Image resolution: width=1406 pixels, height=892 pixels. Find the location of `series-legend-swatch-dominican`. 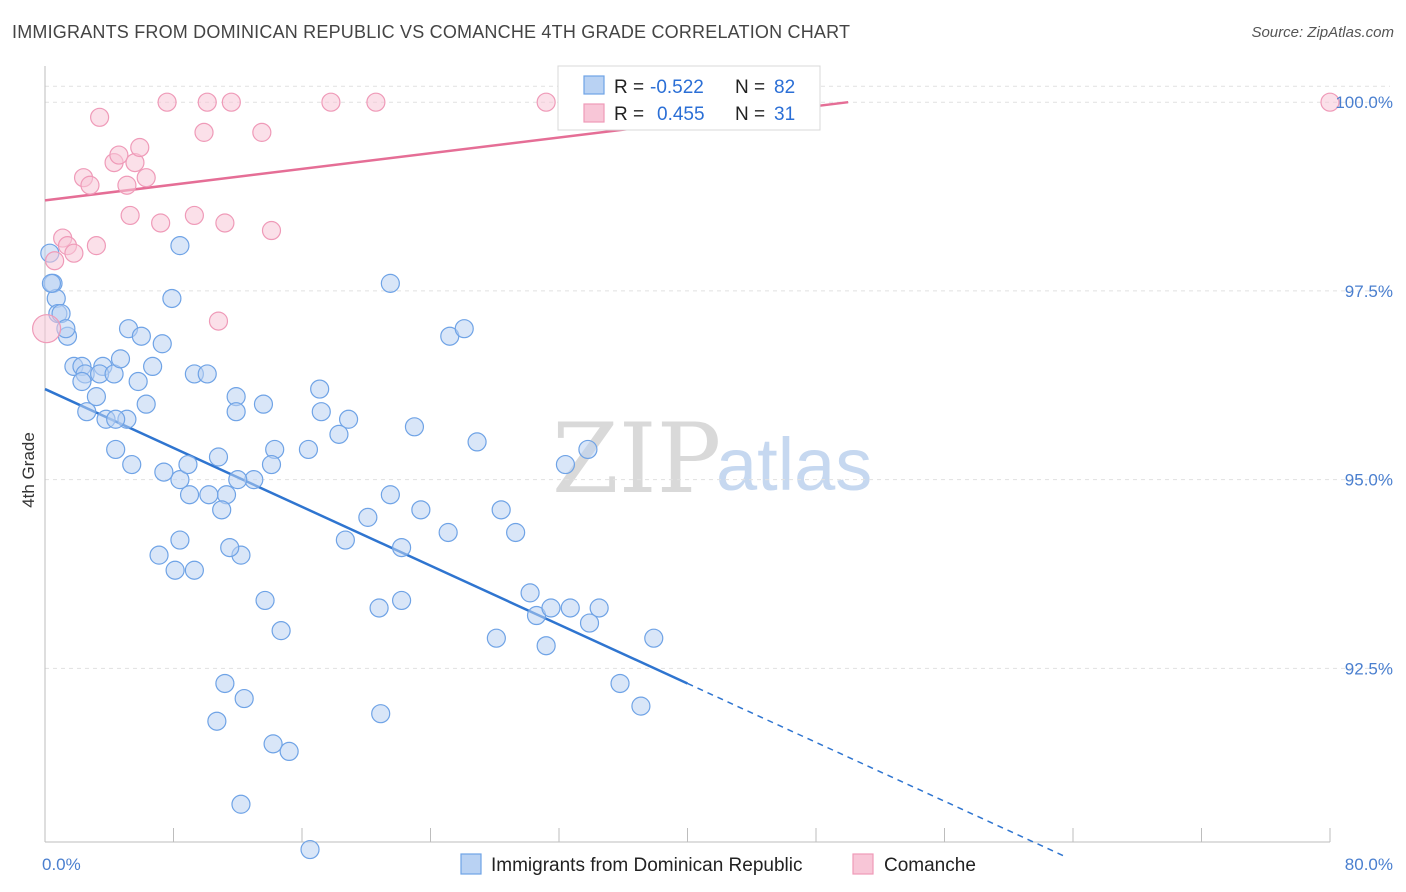

series-legend-swatch-dominican is located at coordinates (471, 864).